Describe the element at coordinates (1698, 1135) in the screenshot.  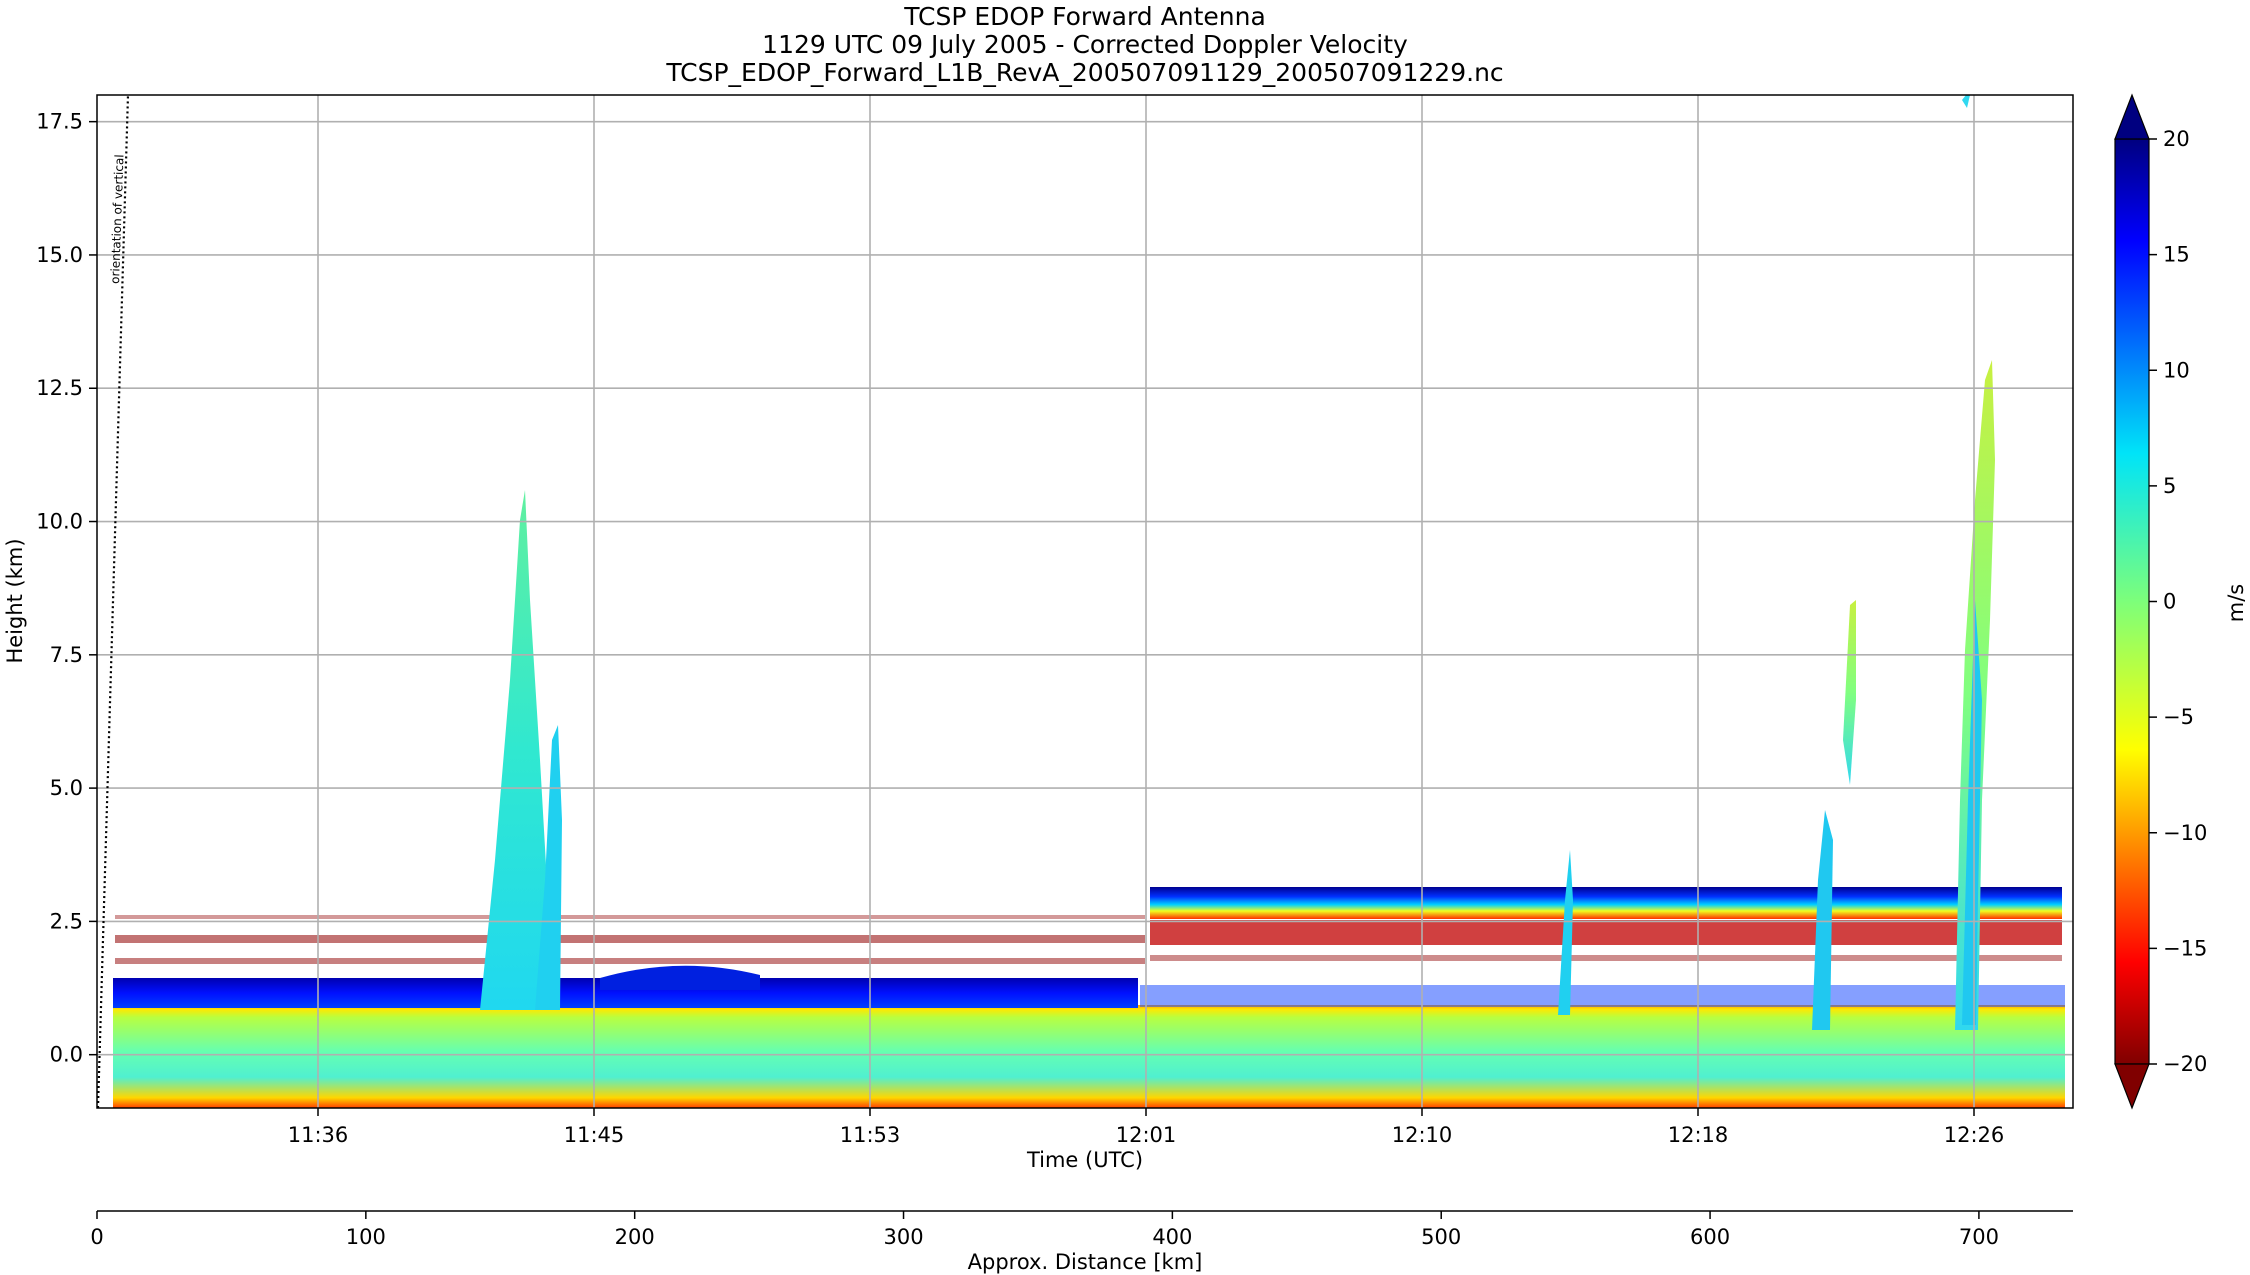
I see `x-tick-label: 12:18` at that location.